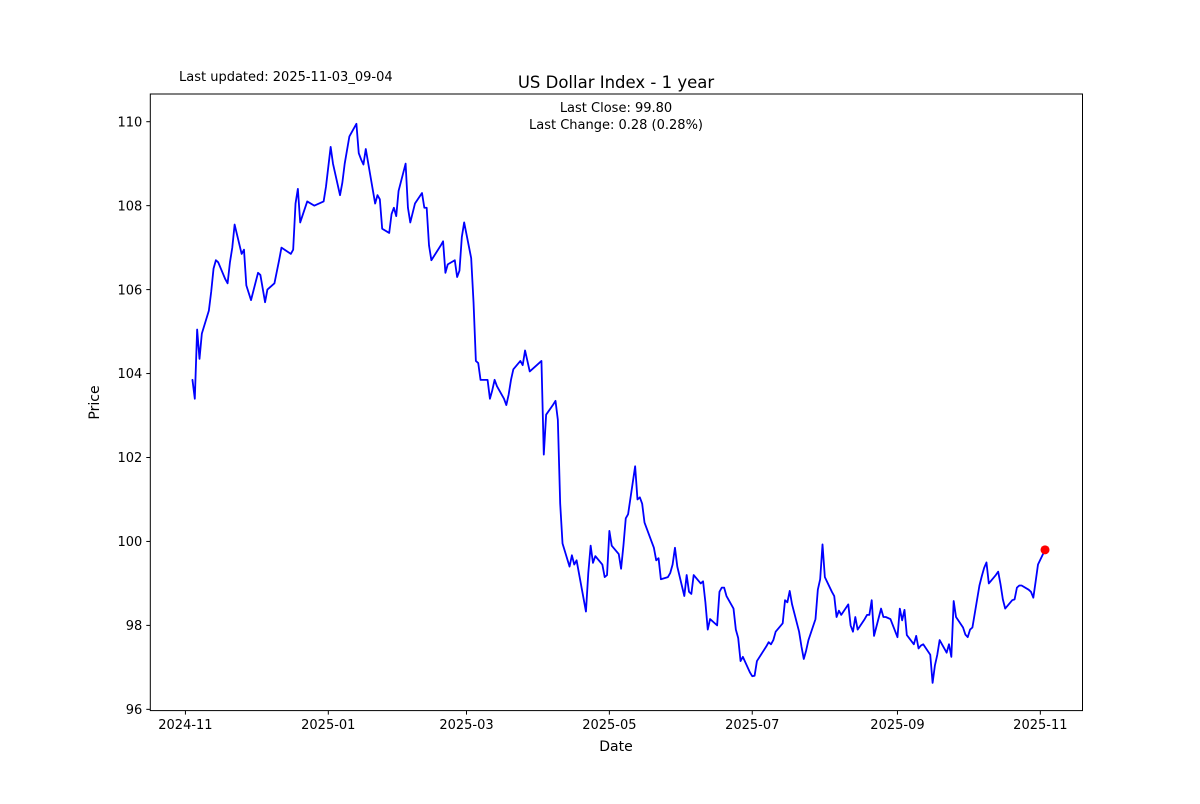 This screenshot has width=1200, height=804. I want to click on x-tick-label: 2024-11, so click(185, 725).